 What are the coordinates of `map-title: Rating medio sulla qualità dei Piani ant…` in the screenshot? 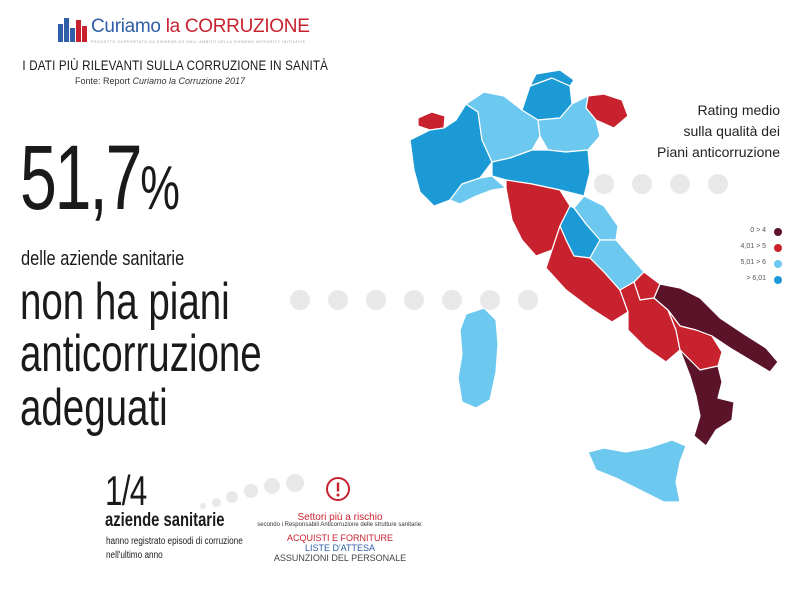 It's located at (718, 131).